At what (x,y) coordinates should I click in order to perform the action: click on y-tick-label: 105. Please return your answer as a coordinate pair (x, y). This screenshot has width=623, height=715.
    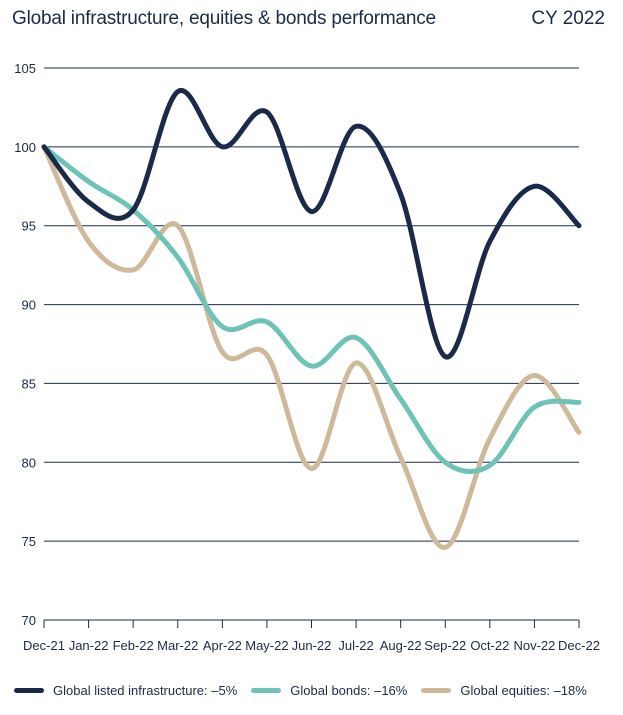
    Looking at the image, I should click on (25, 68).